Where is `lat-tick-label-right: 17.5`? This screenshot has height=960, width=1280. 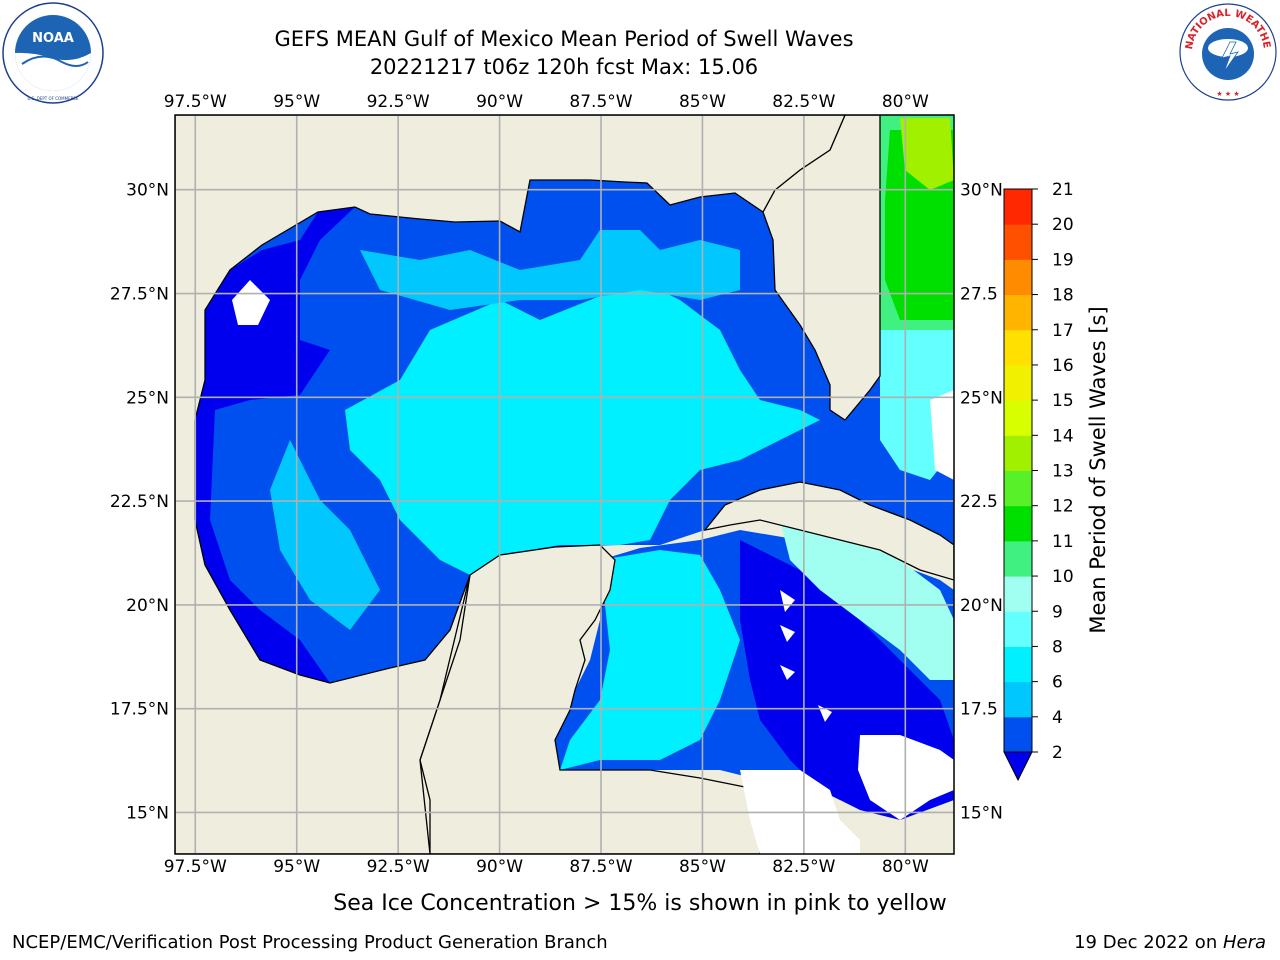
lat-tick-label-right: 17.5 is located at coordinates (979, 710).